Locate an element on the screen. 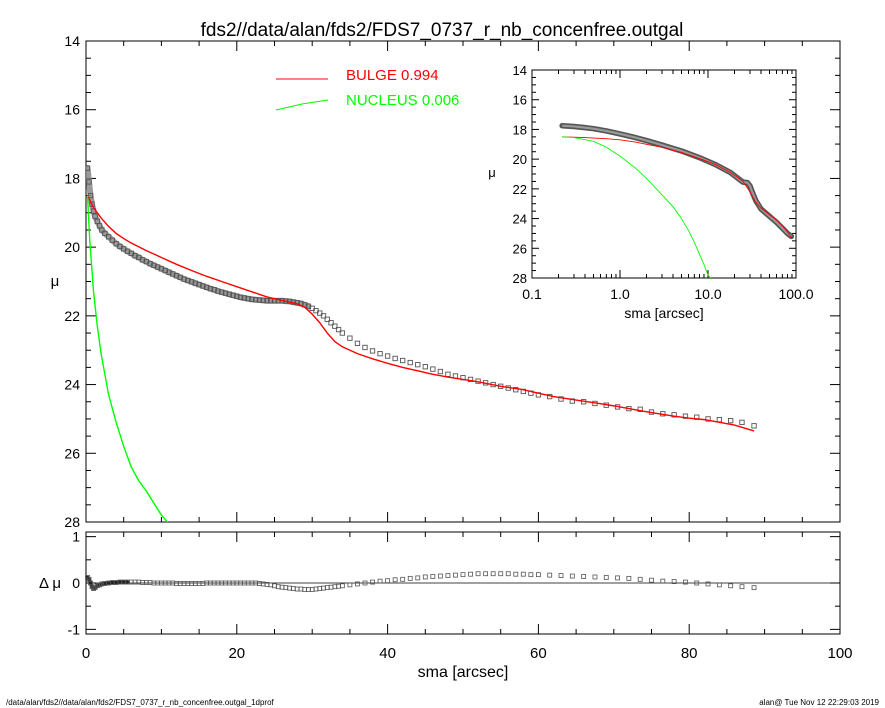 The height and width of the screenshot is (708, 885). inset-y-tick-label: 28 is located at coordinates (520, 278).